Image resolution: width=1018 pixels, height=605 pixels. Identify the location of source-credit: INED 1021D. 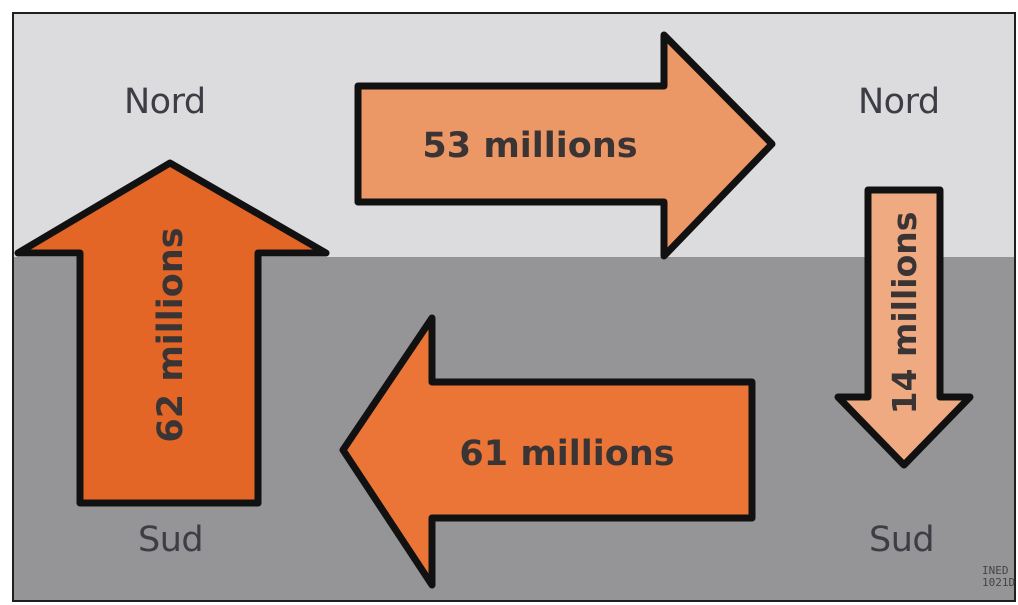
(998, 577).